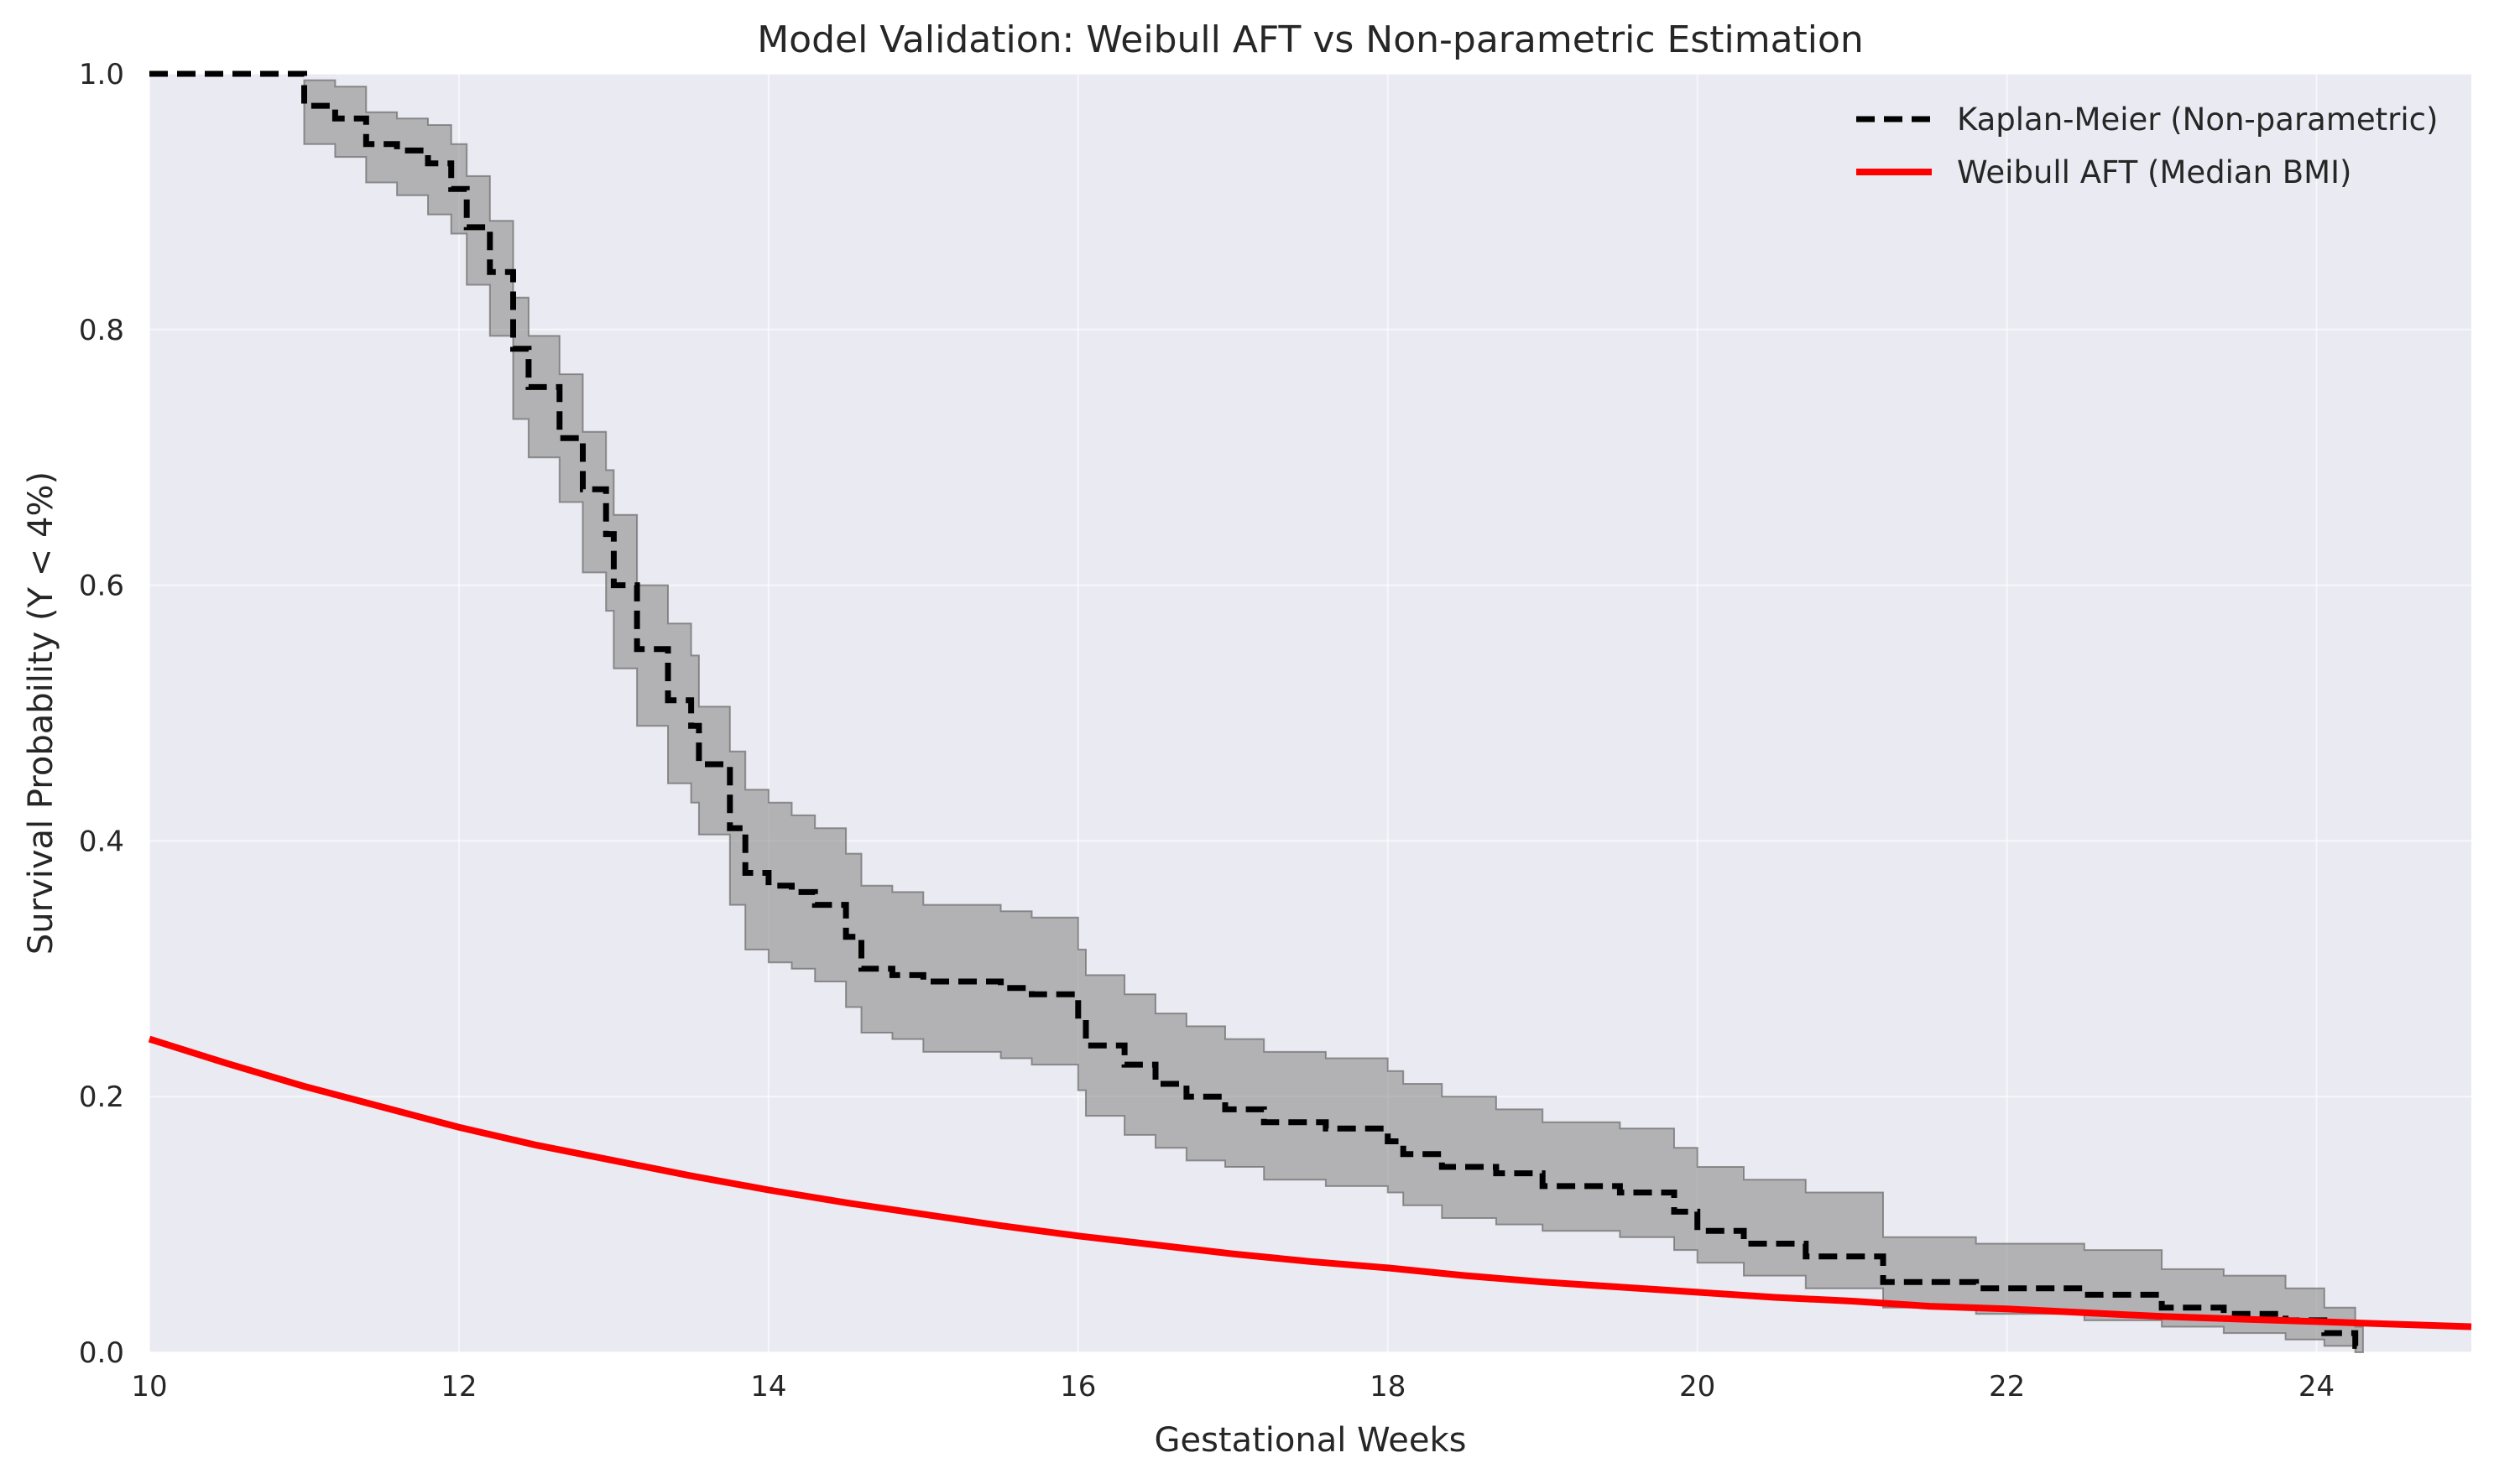 The width and height of the screenshot is (2494, 1484). I want to click on y-tick-label: 0.4, so click(101, 841).